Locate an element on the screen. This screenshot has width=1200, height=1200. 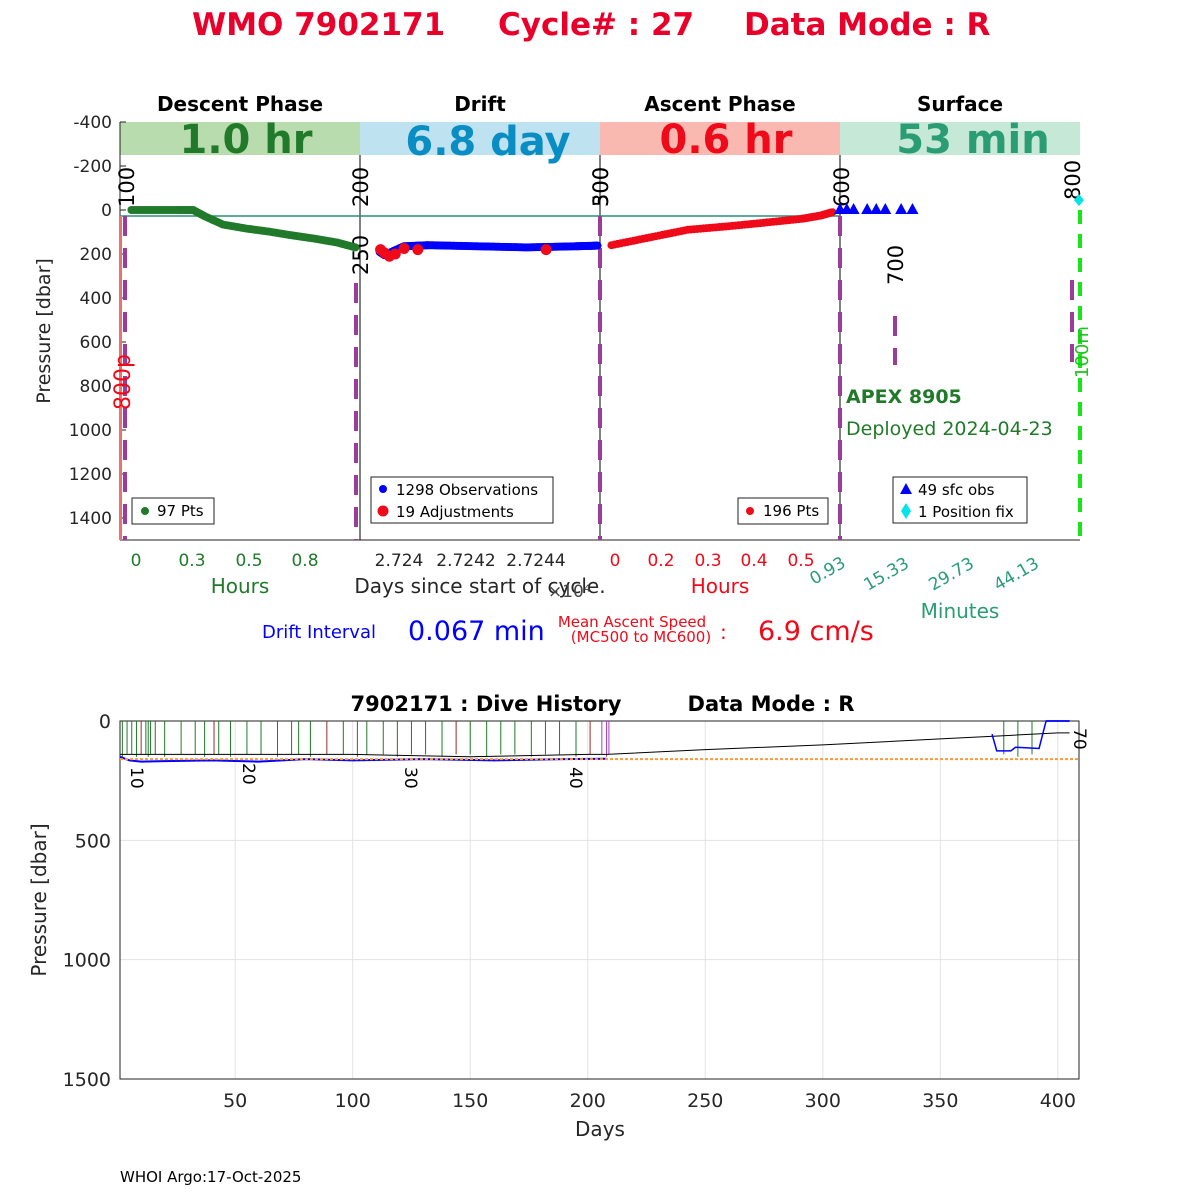
cycle-label-10: 10 is located at coordinates (136, 778).